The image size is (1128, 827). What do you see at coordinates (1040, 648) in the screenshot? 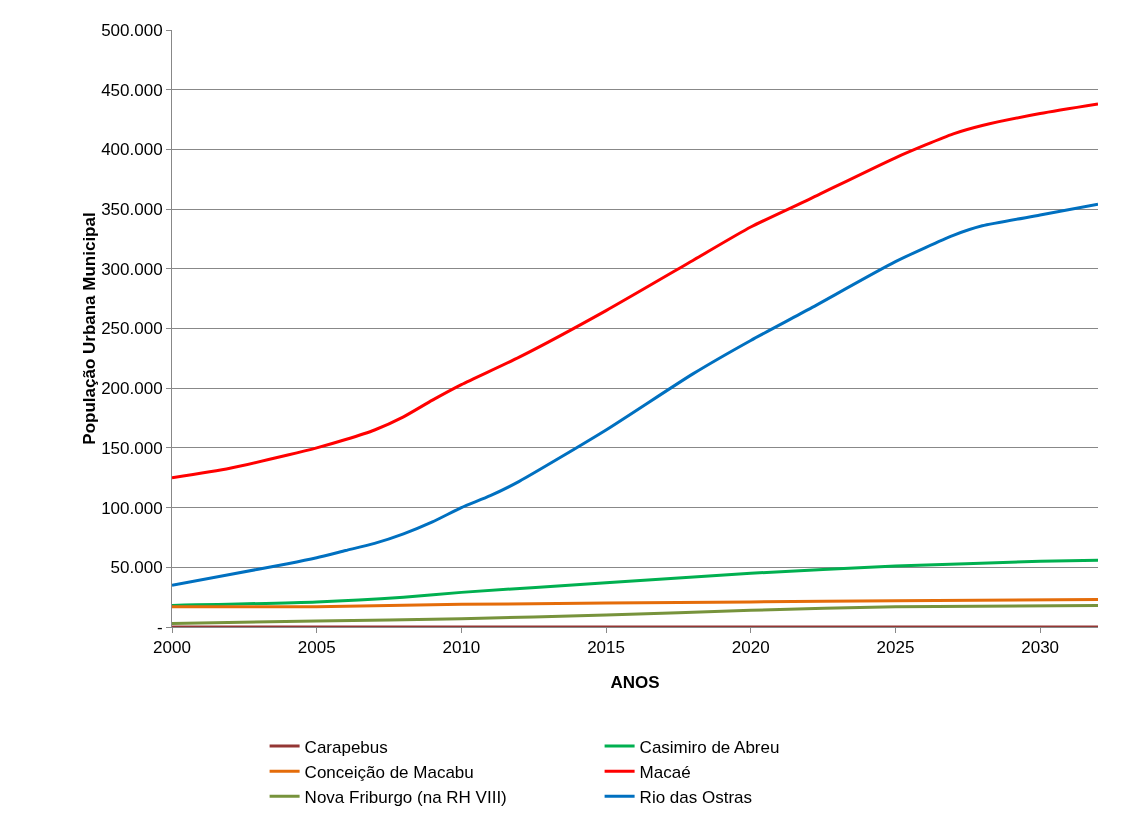
I see `x-tick-label: 2030` at bounding box center [1040, 648].